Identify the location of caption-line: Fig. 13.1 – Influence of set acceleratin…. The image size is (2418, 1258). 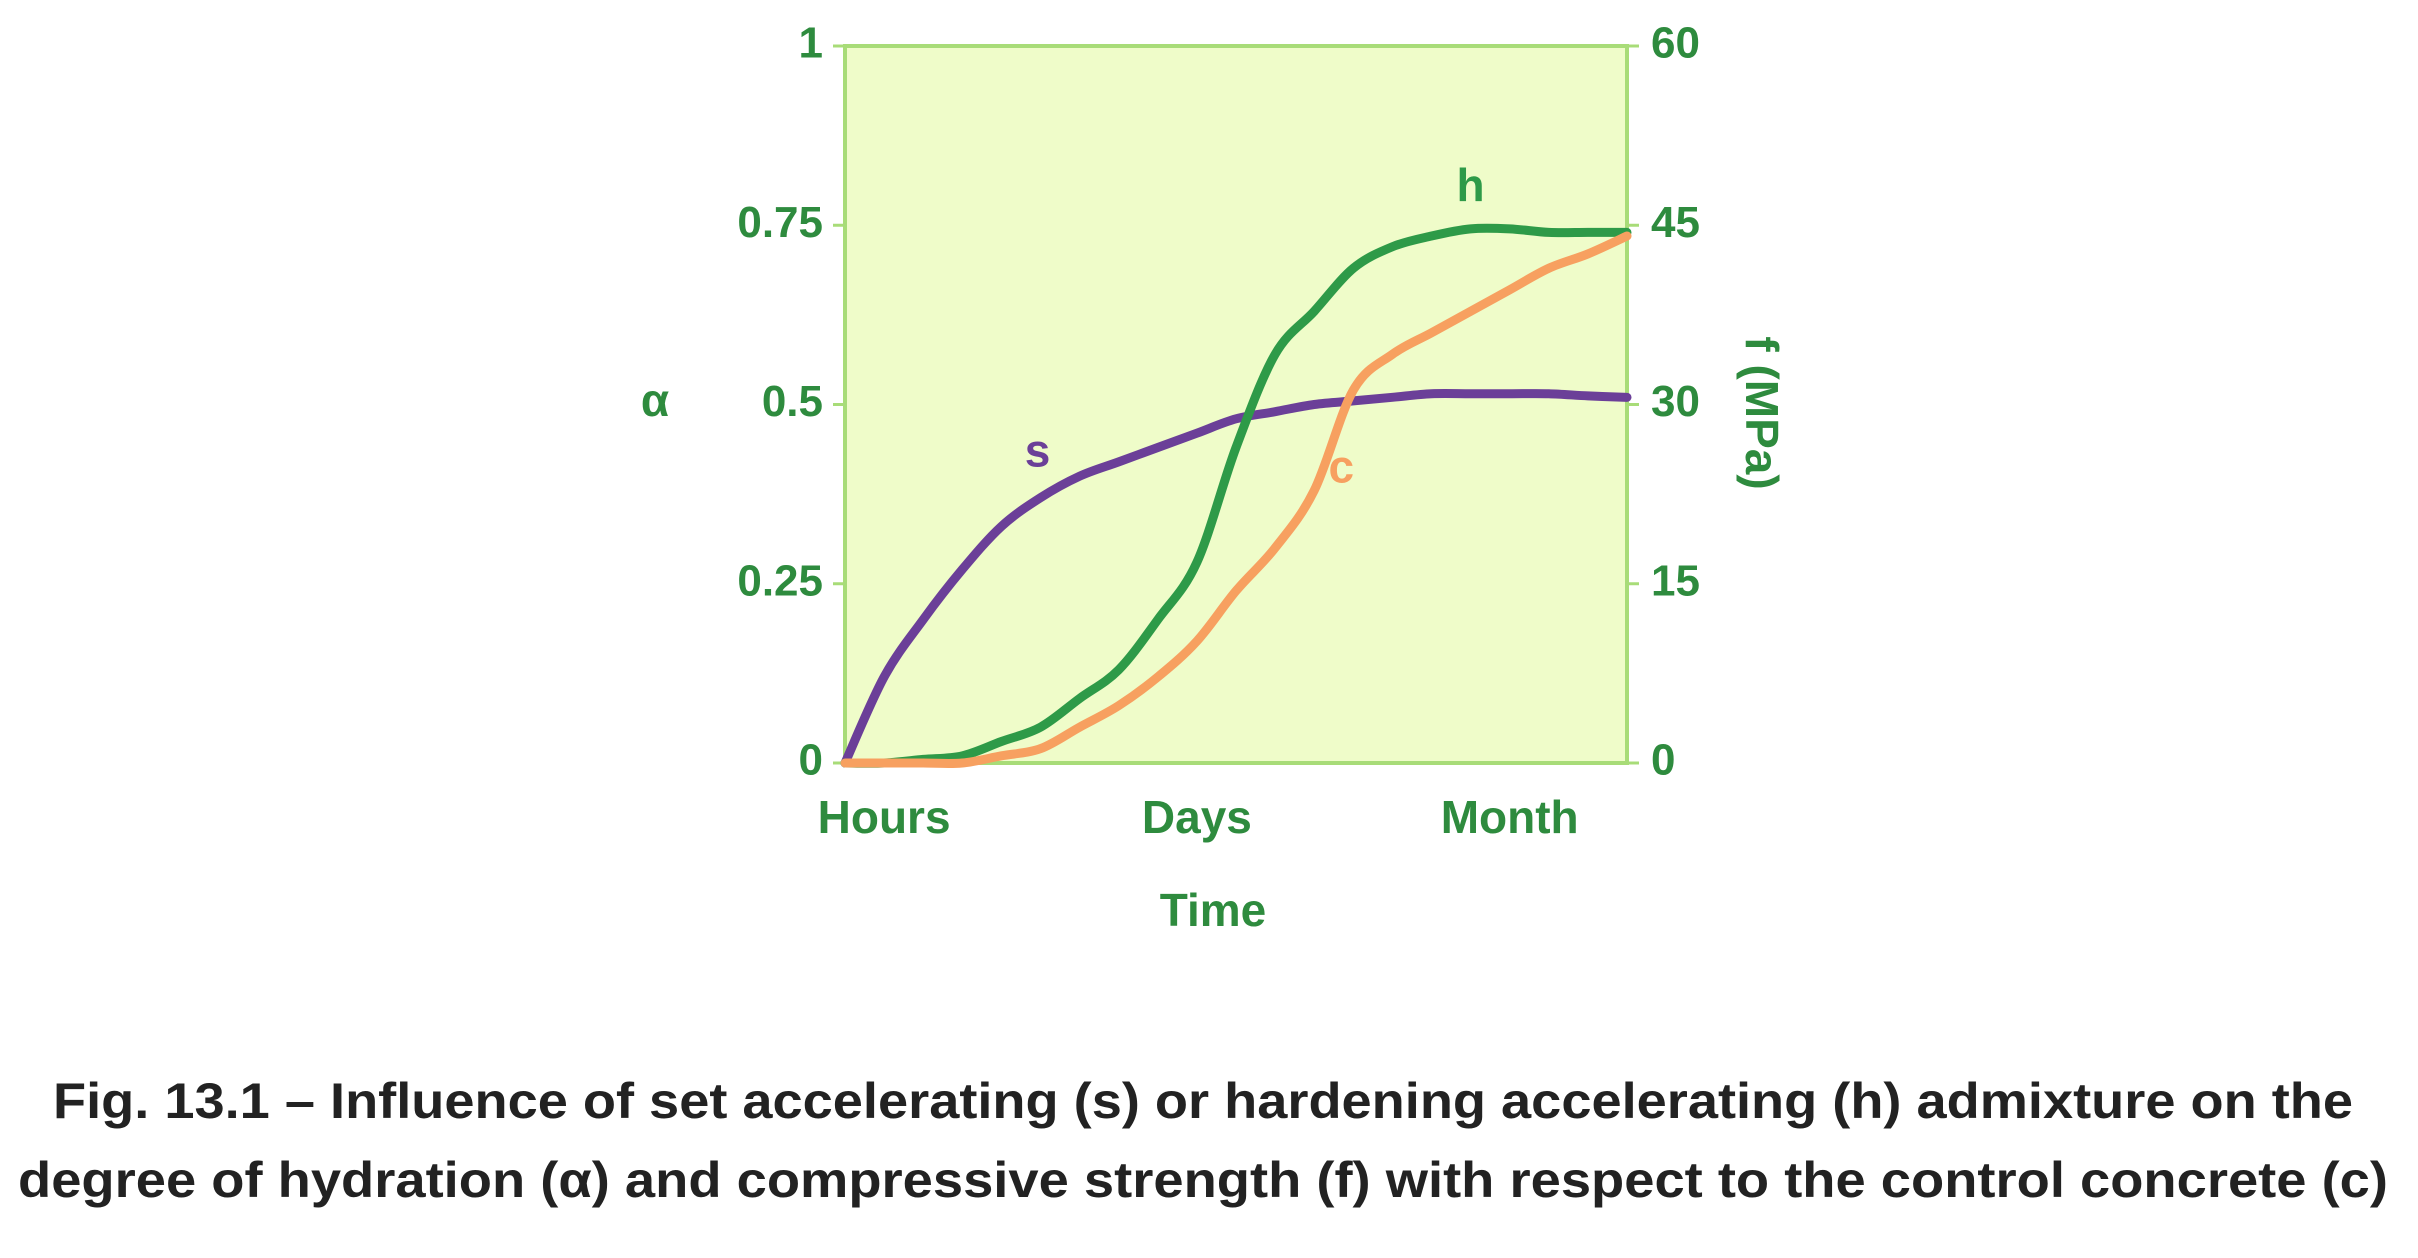
(1203, 1101).